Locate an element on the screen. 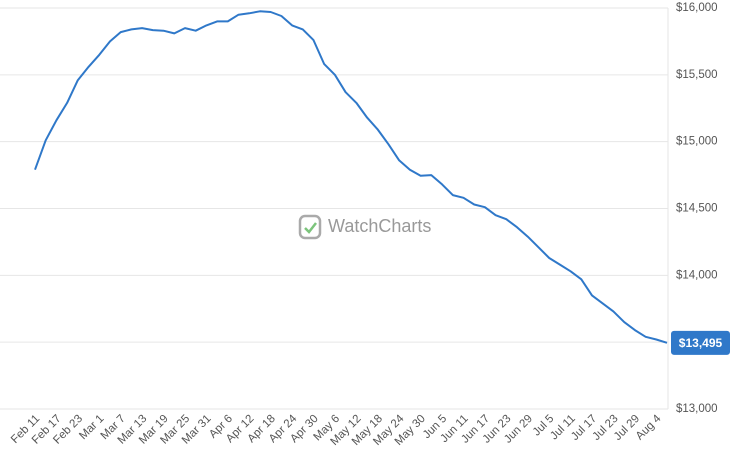 Image resolution: width=730 pixels, height=456 pixels. y-tick-label: $15,000 is located at coordinates (697, 142).